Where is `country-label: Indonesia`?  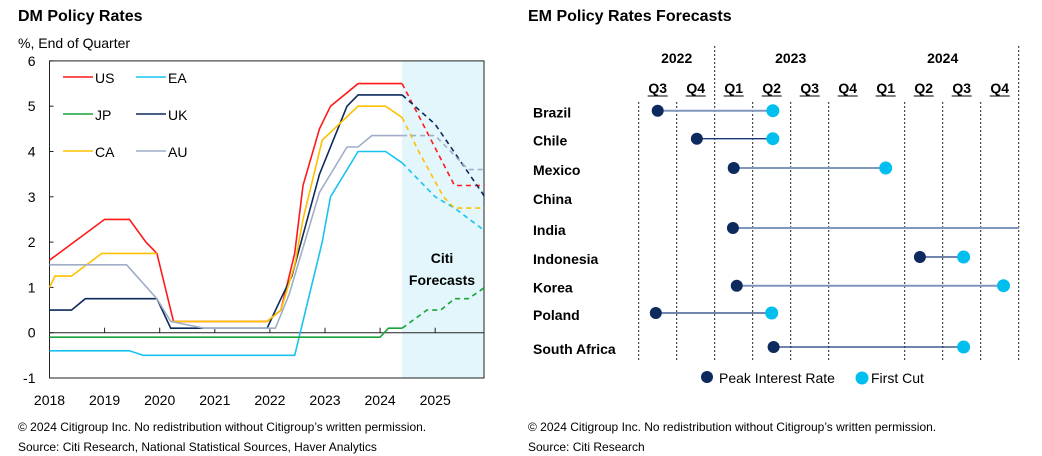 country-label: Indonesia is located at coordinates (566, 259).